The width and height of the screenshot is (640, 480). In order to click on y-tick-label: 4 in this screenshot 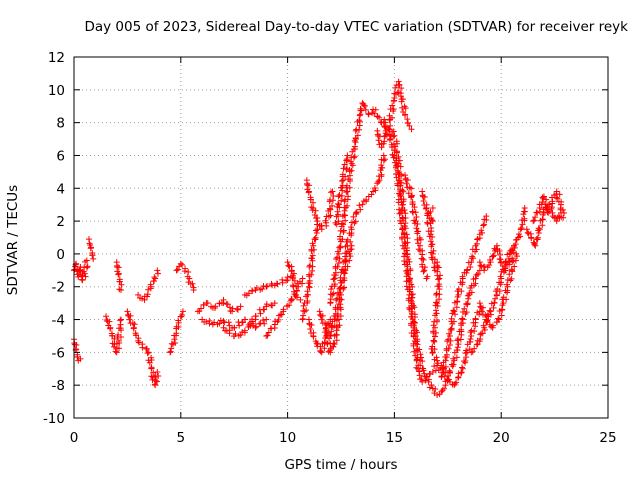, I will do `click(60, 189)`.